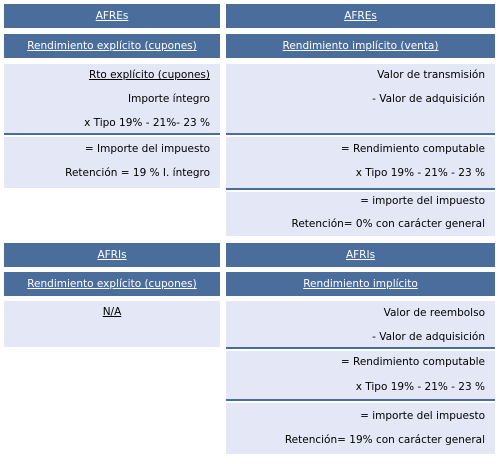 The width and height of the screenshot is (499, 464). What do you see at coordinates (384, 440) in the screenshot?
I see `retencion-label: Retención= 19% con carácter general` at bounding box center [384, 440].